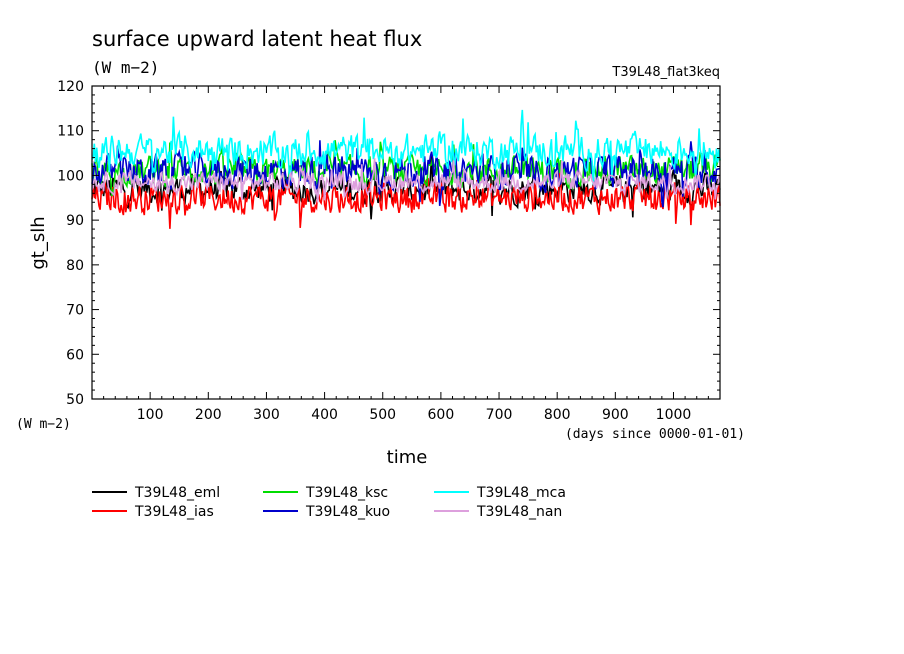  Describe the element at coordinates (70, 132) in the screenshot. I see `y-tick-label: 110` at that location.